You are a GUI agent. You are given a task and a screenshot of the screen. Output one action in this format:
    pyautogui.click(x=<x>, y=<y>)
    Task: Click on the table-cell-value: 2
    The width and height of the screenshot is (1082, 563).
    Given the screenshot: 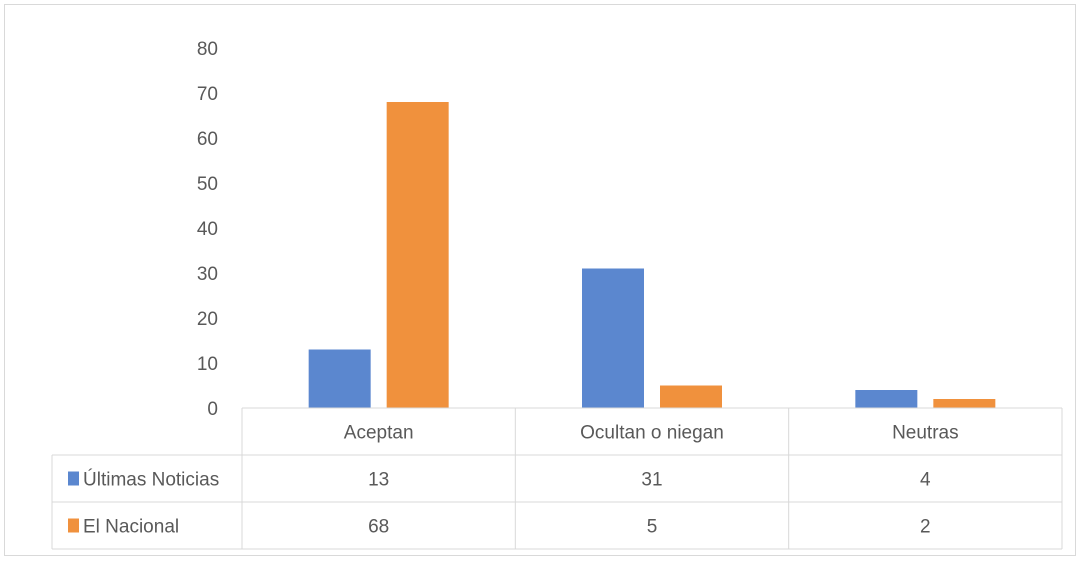 What is the action you would take?
    pyautogui.click(x=925, y=527)
    